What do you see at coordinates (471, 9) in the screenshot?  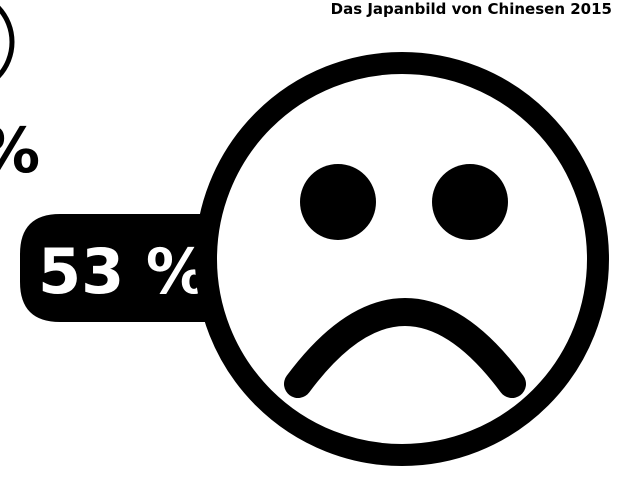 I see `title: Das Japanbild von Chinesen 2015` at bounding box center [471, 9].